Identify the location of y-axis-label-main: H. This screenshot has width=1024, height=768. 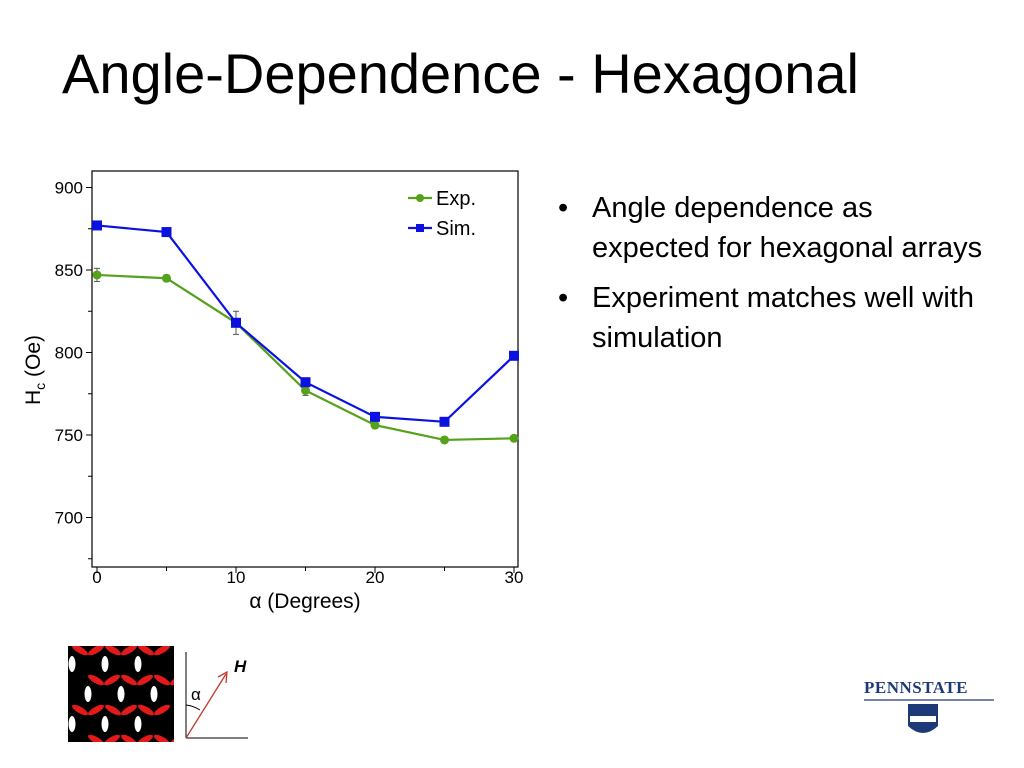
(33, 397).